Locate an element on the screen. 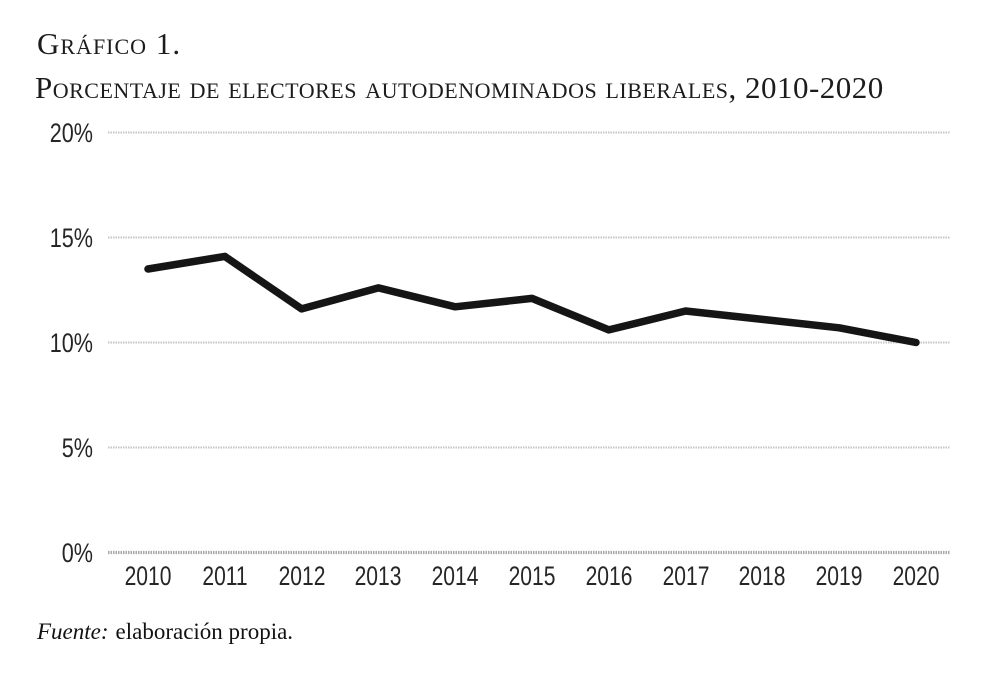  source-note: Fuente: elaboración propia. is located at coordinates (165, 632).